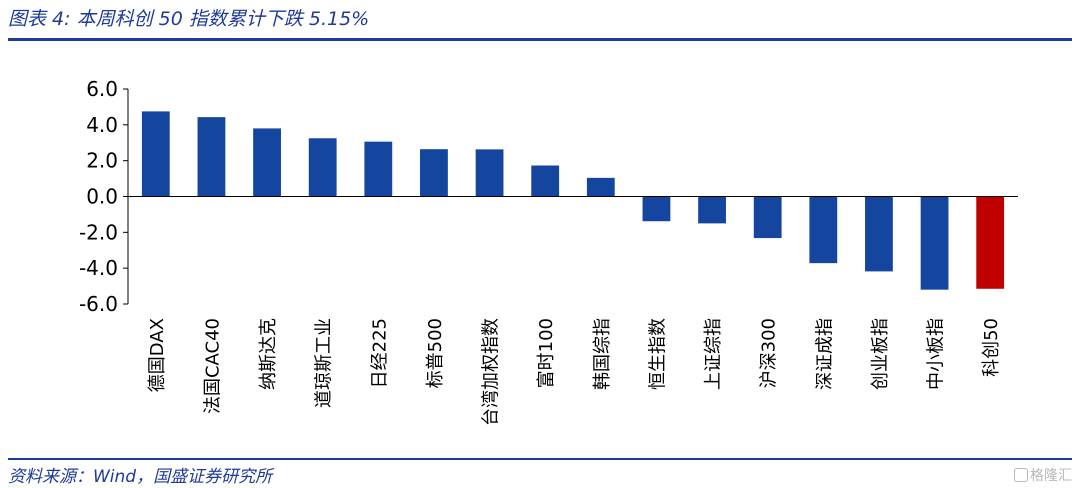 The height and width of the screenshot is (488, 1080). I want to click on x-category-label: 纳斯达克, so click(268, 354).